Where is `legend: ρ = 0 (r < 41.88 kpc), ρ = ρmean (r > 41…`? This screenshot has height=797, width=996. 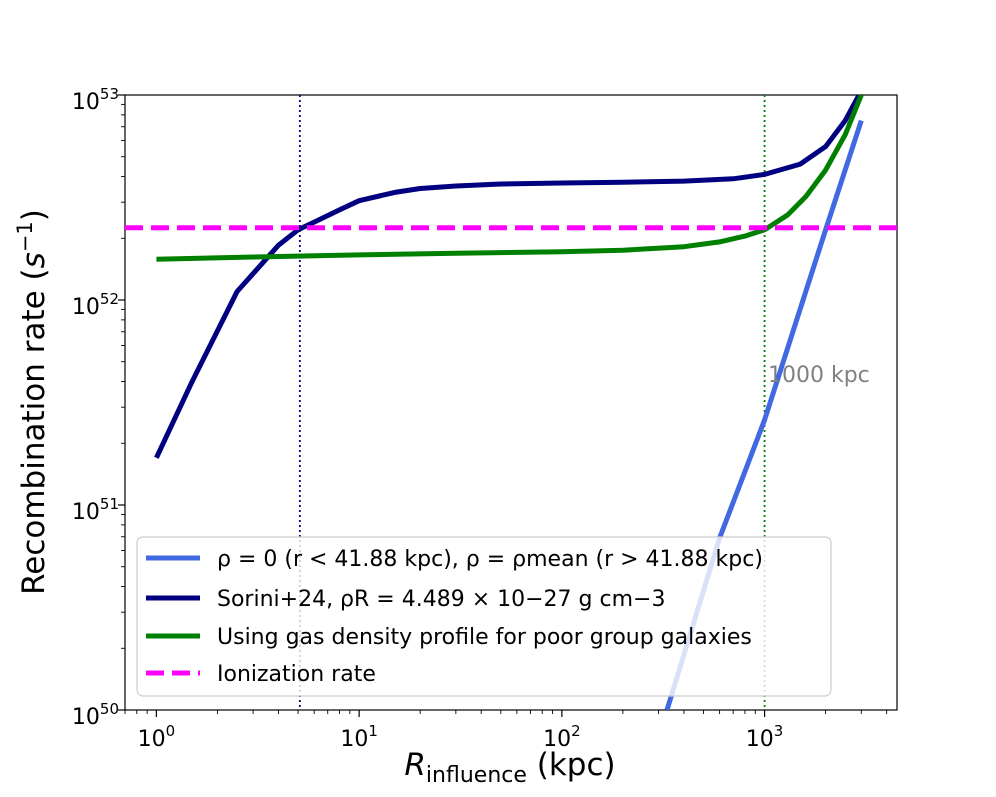
legend: ρ = 0 (r < 41.88 kpc), ρ = ρmean (r > 41… is located at coordinates (484, 616).